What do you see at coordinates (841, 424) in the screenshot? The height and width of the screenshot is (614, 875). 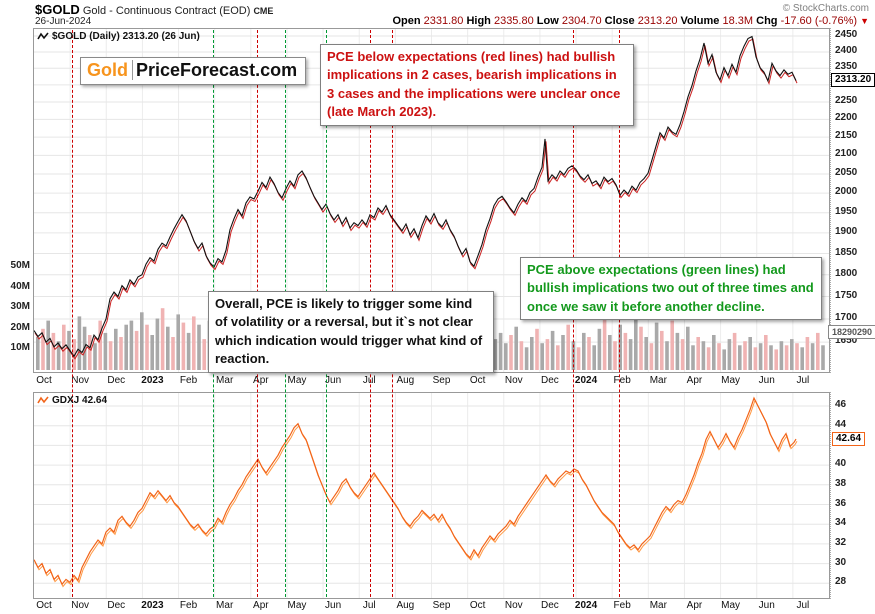 I see `ytick-label: 44` at bounding box center [841, 424].